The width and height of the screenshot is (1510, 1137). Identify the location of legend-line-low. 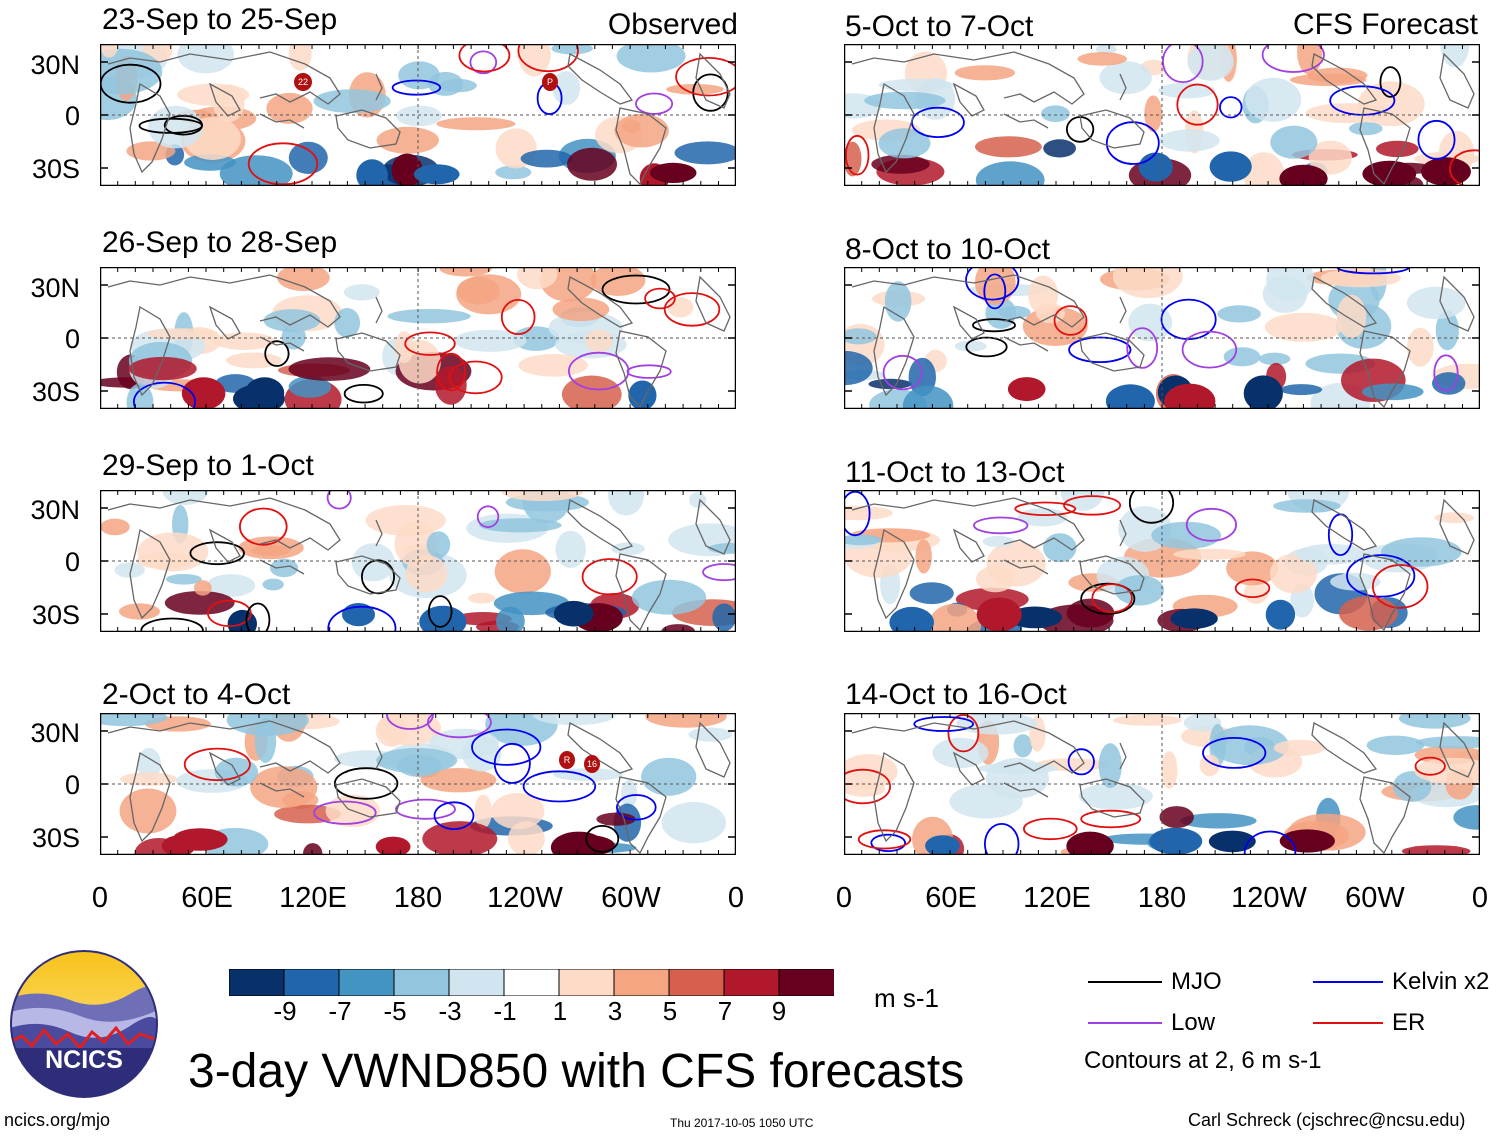
(1125, 1023).